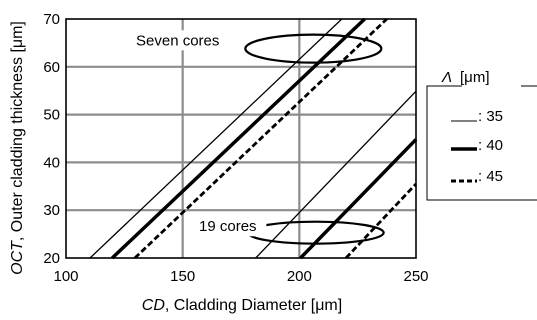  What do you see at coordinates (17, 131) in the screenshot?
I see `y-axis-label-text: , Outer cladding thickness [μm]` at bounding box center [17, 131].